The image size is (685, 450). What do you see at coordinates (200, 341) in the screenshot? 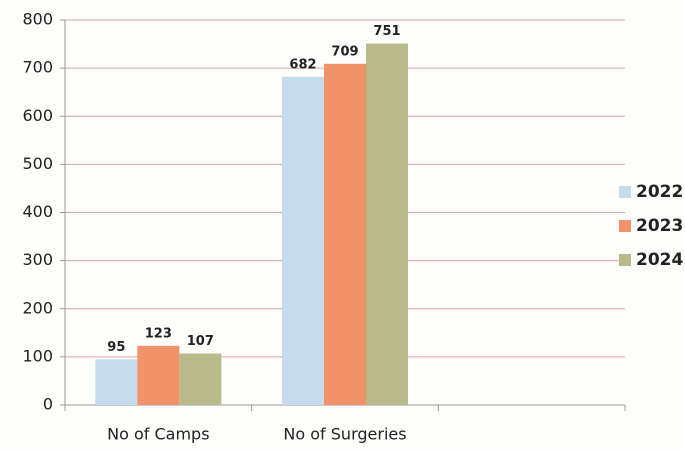
I see `value-label: 107` at bounding box center [200, 341].